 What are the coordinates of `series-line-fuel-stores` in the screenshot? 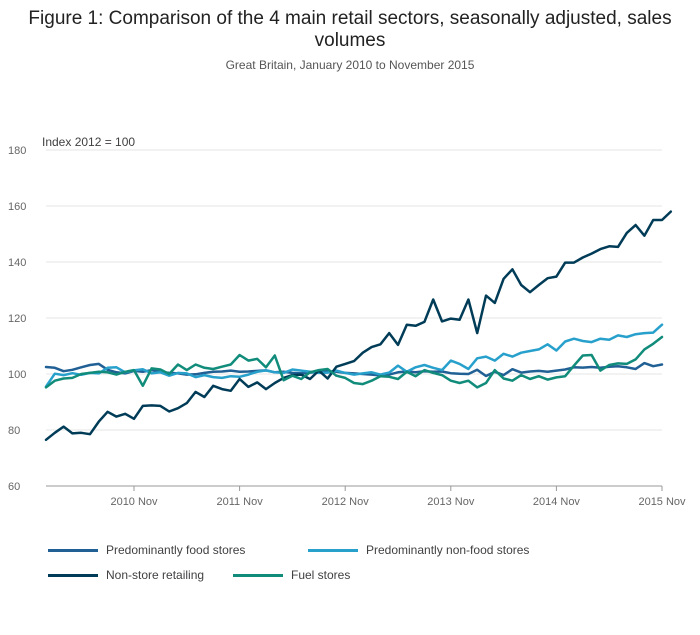 It's located at (354, 362).